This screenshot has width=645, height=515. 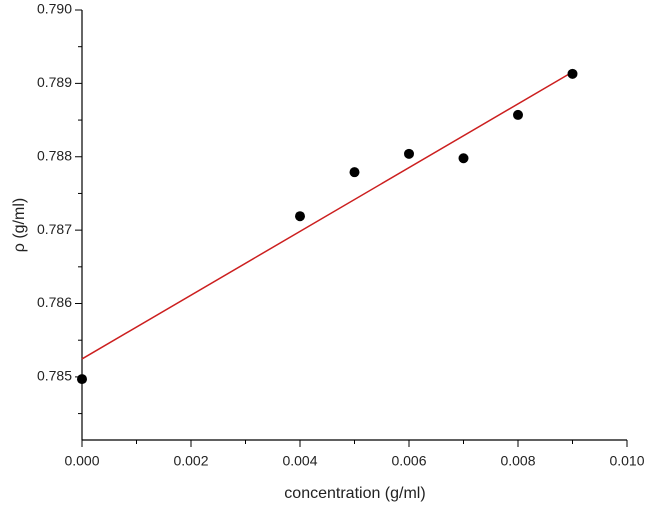 What do you see at coordinates (354, 493) in the screenshot?
I see `x-axis-title: concentration (g/ml)` at bounding box center [354, 493].